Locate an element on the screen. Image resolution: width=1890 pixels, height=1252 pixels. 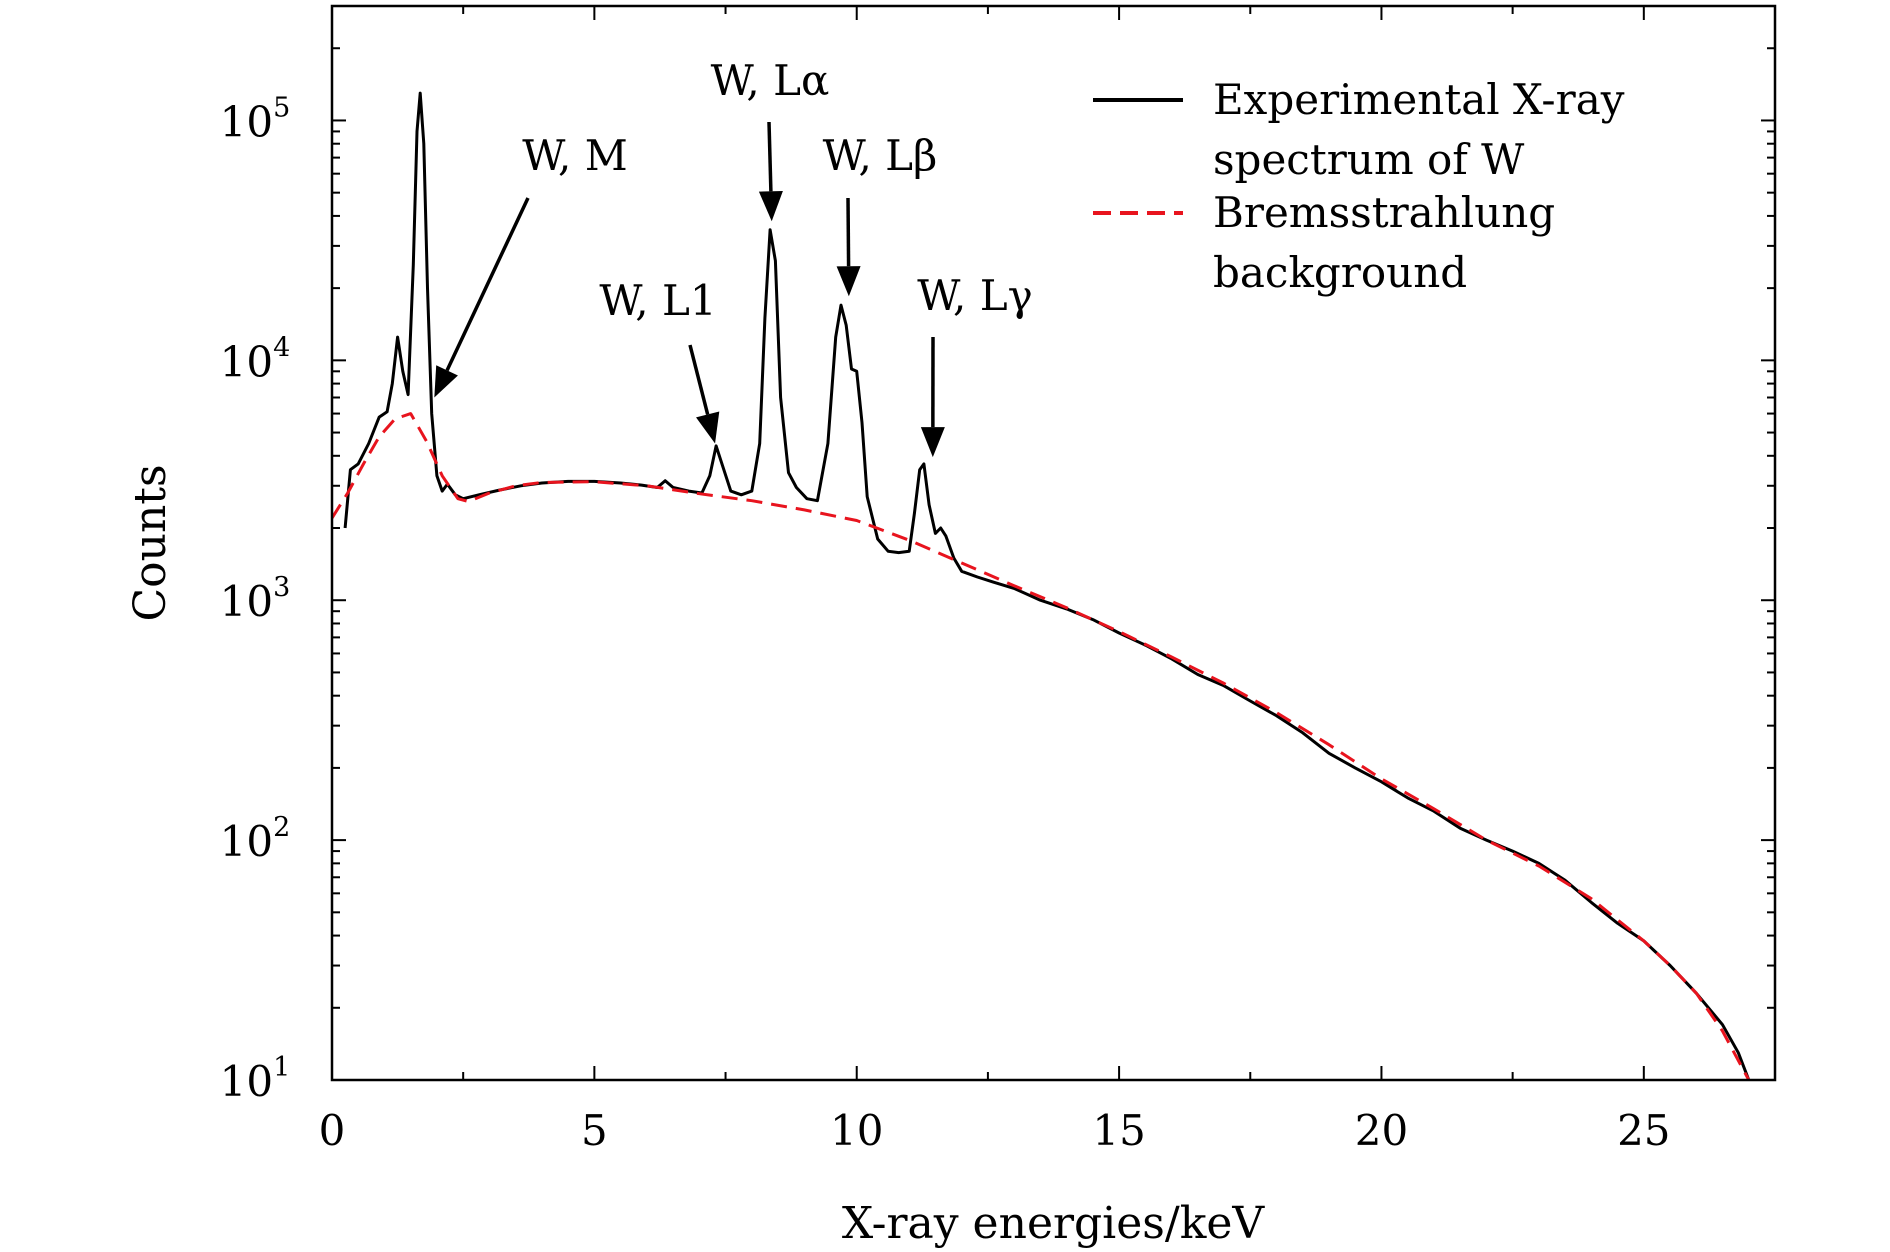
annotation-label: W, Lα is located at coordinates (770, 80).